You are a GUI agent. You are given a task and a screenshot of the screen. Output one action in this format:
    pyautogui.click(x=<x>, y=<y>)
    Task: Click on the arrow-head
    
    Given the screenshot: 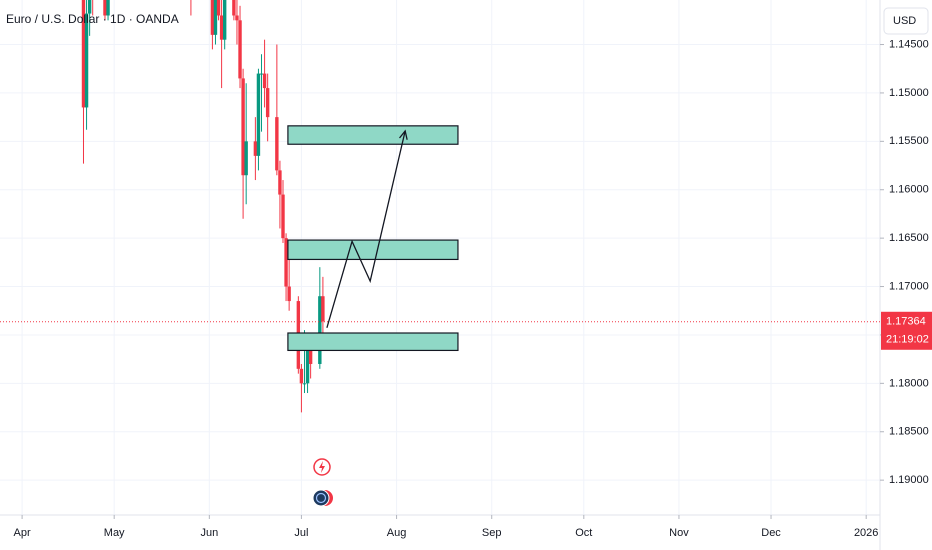 What is the action you would take?
    pyautogui.click(x=403, y=134)
    